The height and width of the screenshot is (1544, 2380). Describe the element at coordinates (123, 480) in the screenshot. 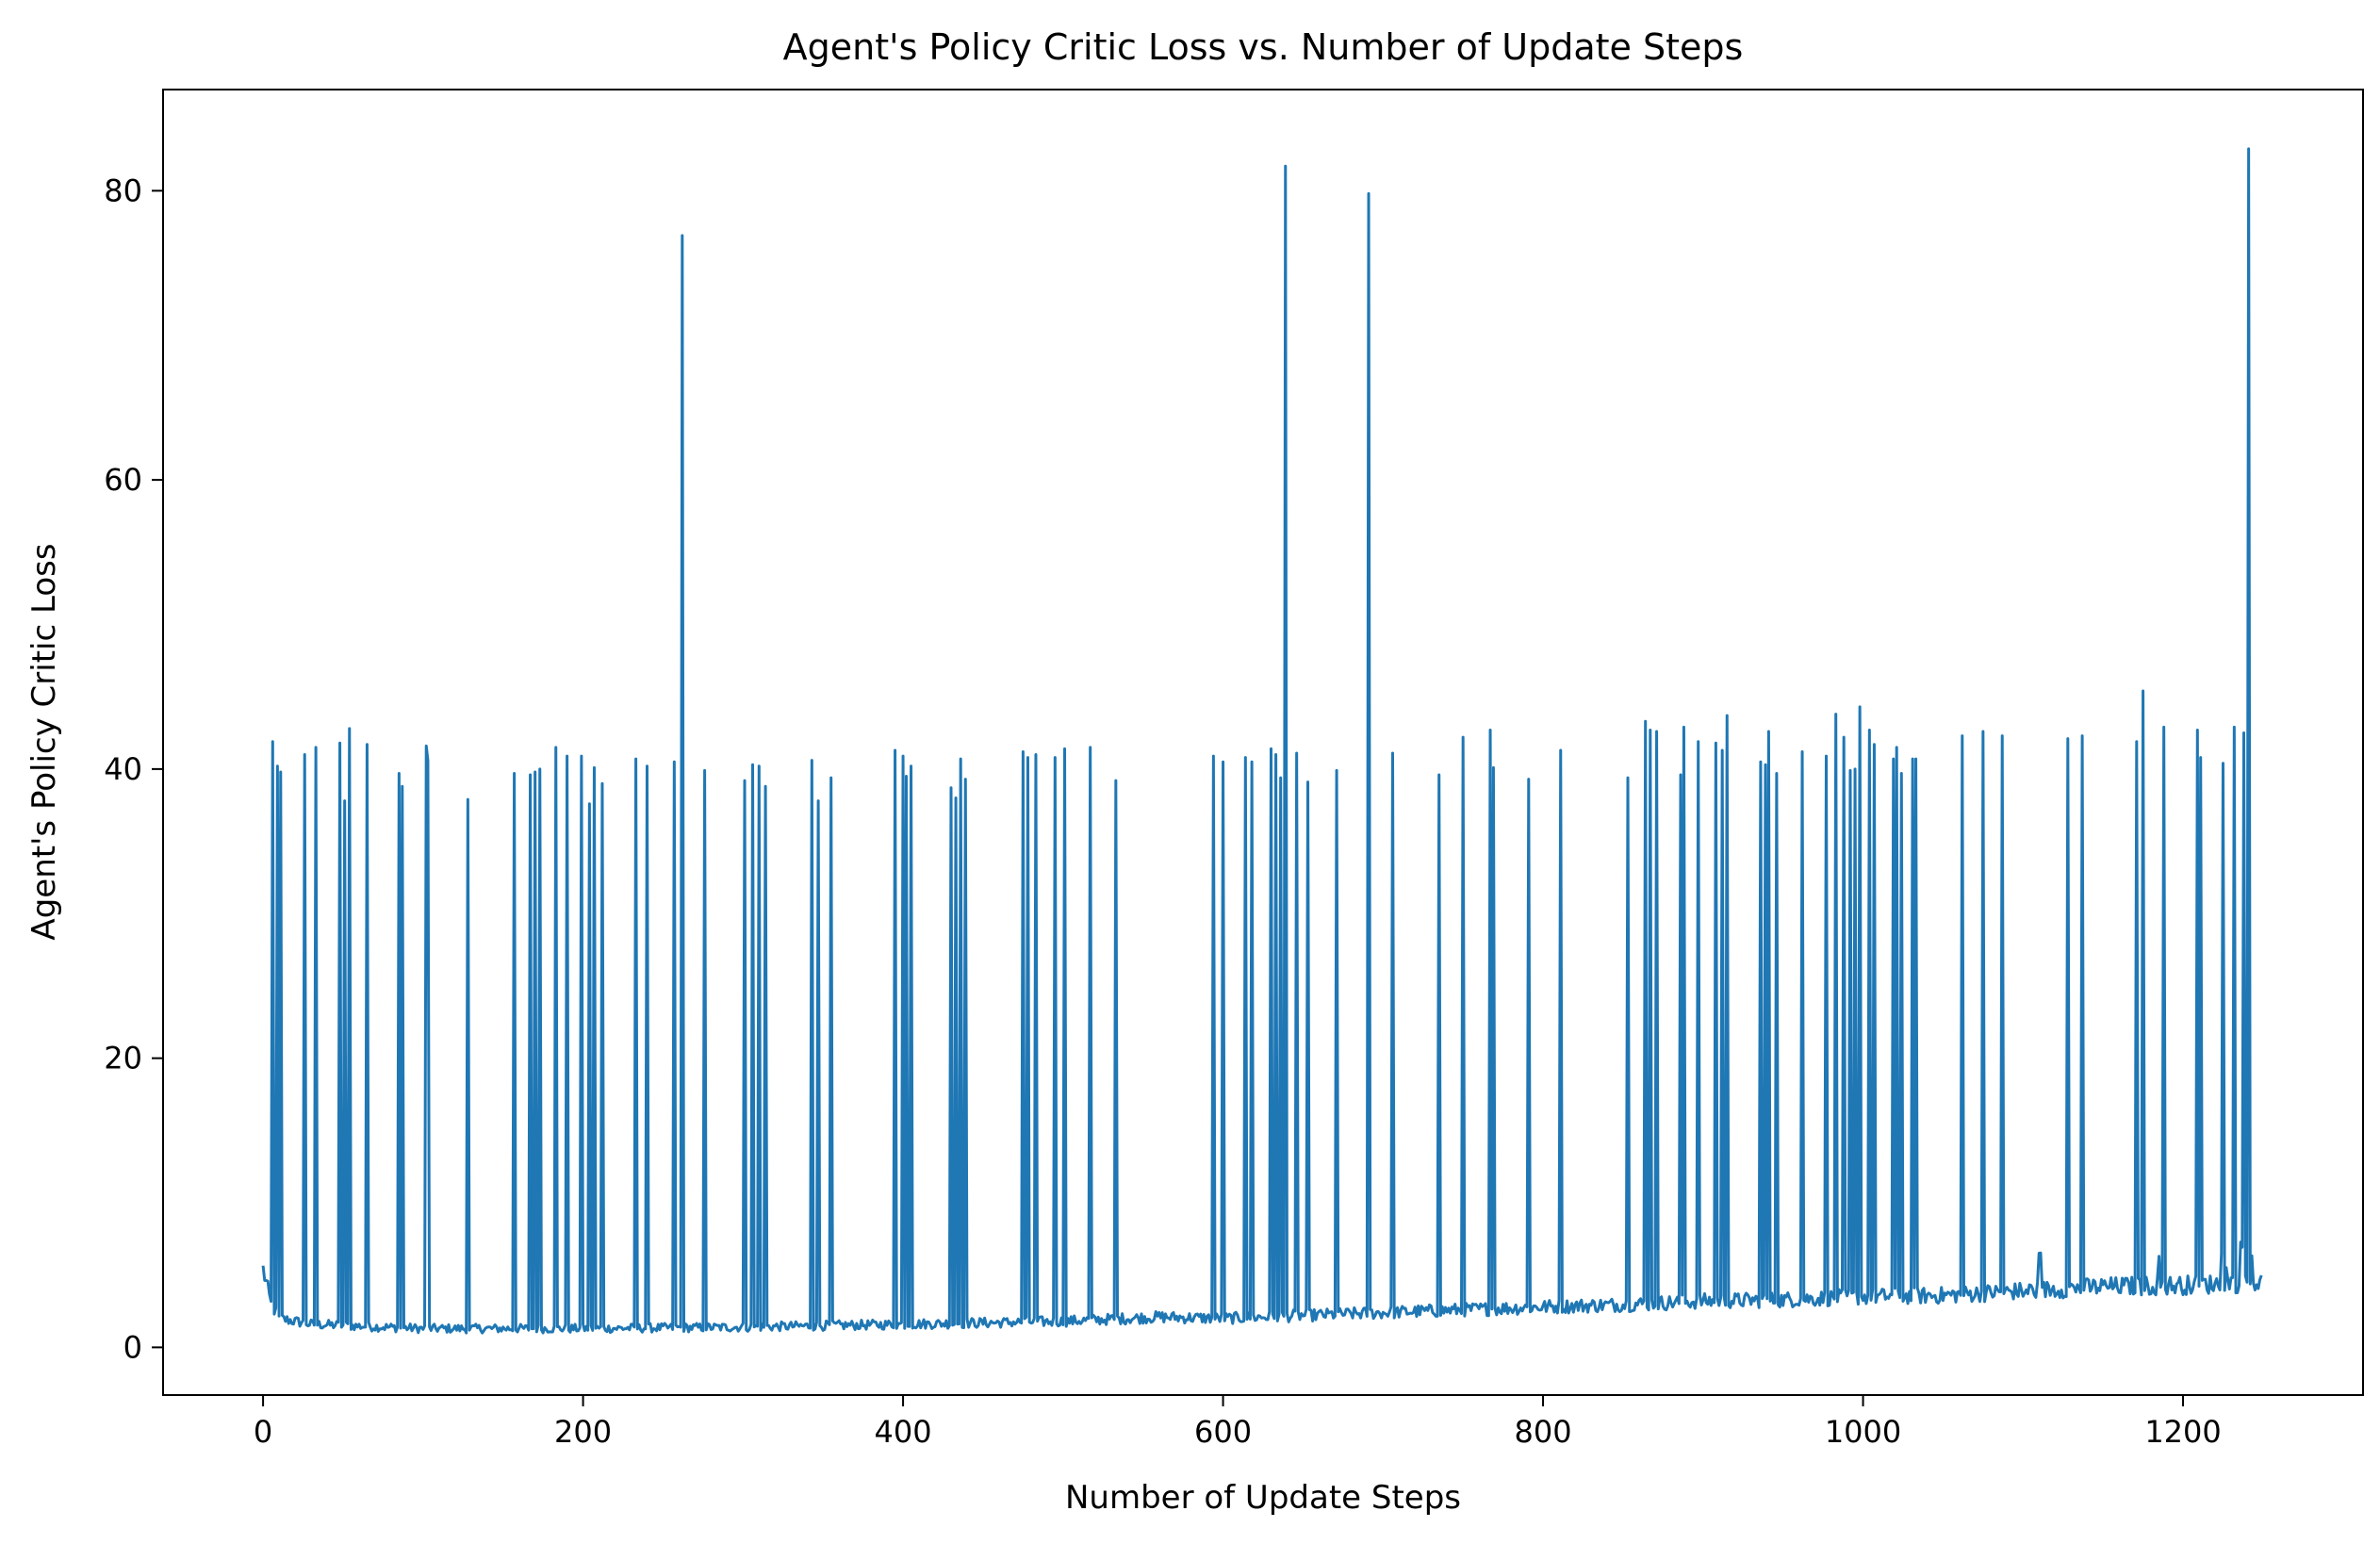

I see `y-tick-label: 60` at that location.